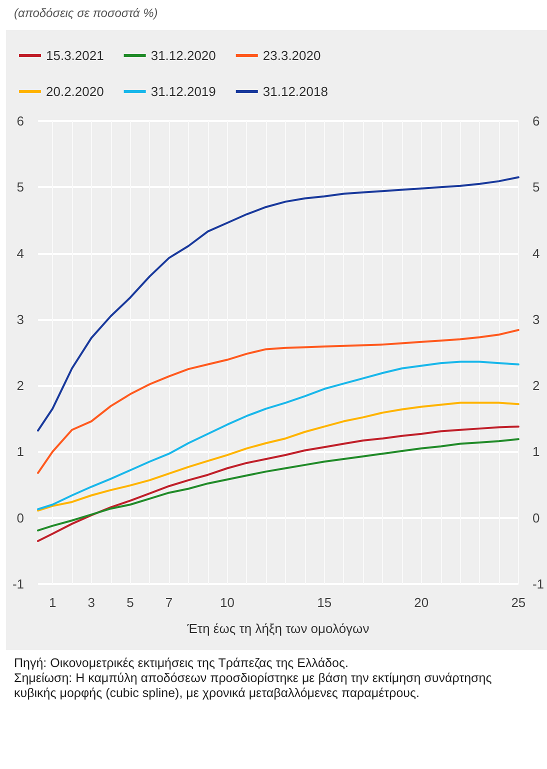  What do you see at coordinates (20, 121) in the screenshot?
I see `y-tick-label: 6` at bounding box center [20, 121].